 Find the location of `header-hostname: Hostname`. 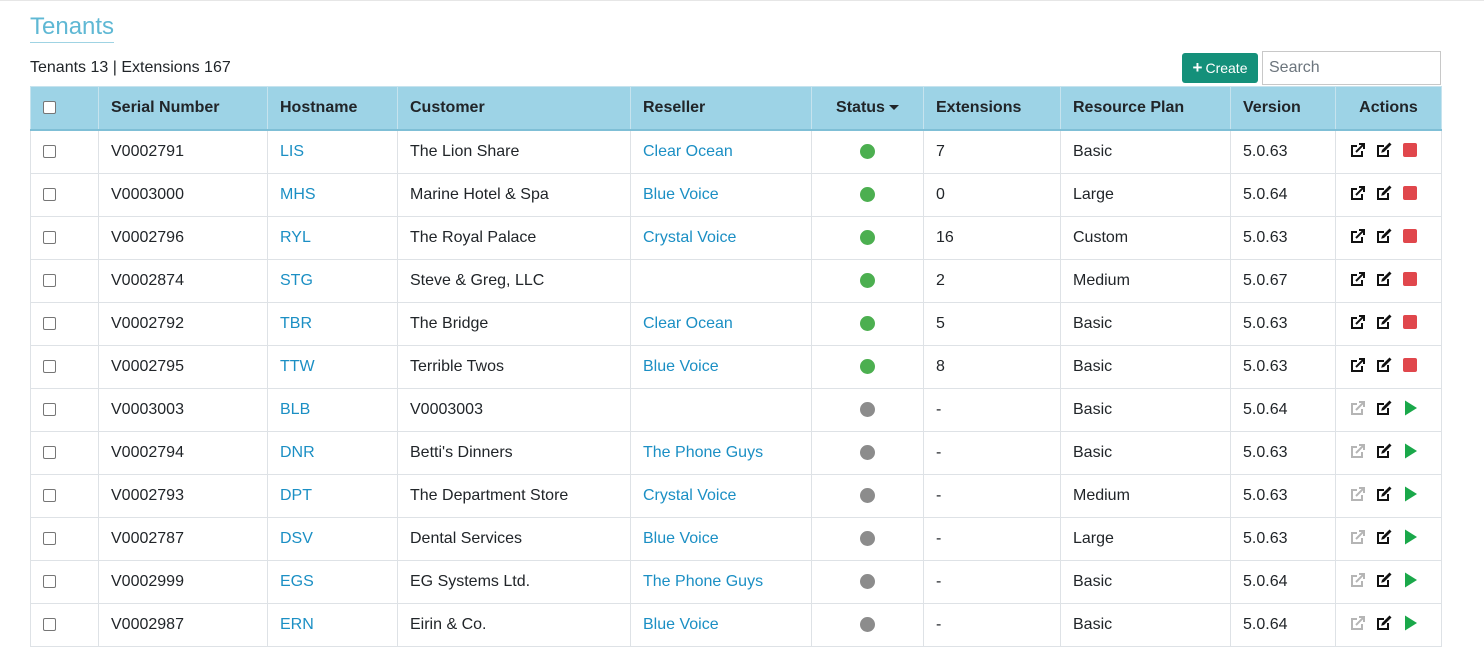

header-hostname: Hostname is located at coordinates (332, 108).